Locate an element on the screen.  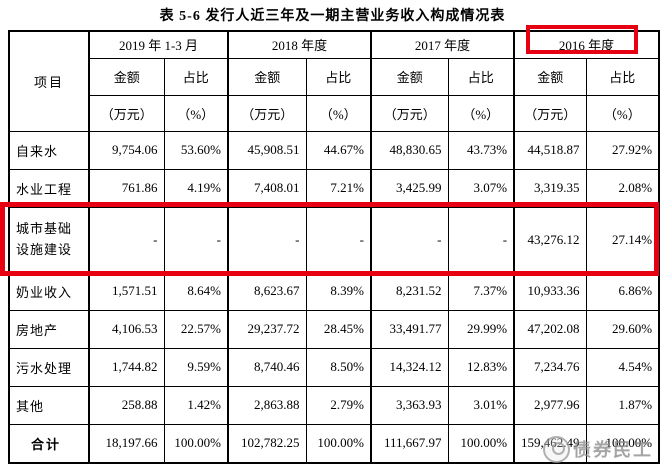
cell-value: 9,754.06 is located at coordinates (126, 150).